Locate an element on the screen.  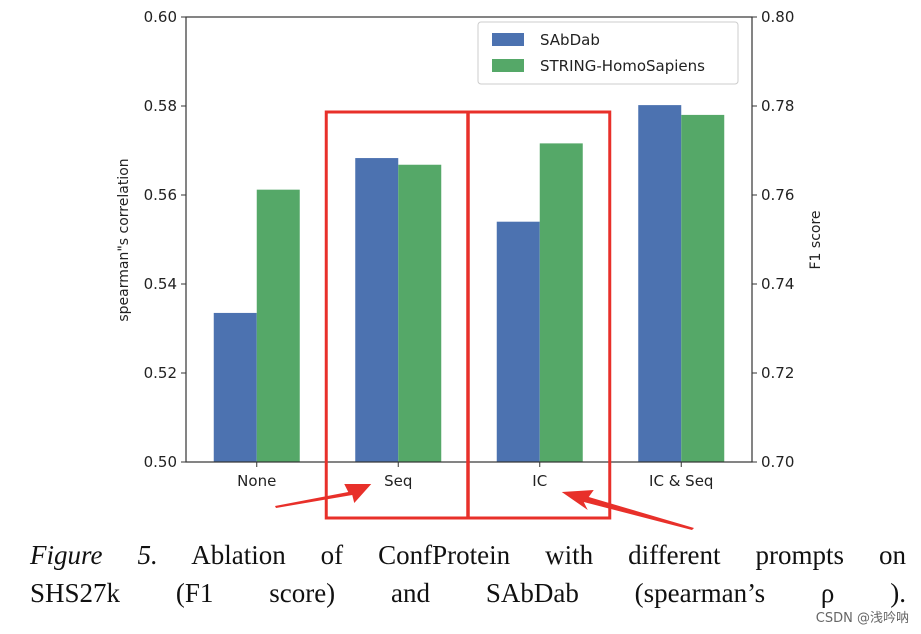
legend-box is located at coordinates (608, 53).